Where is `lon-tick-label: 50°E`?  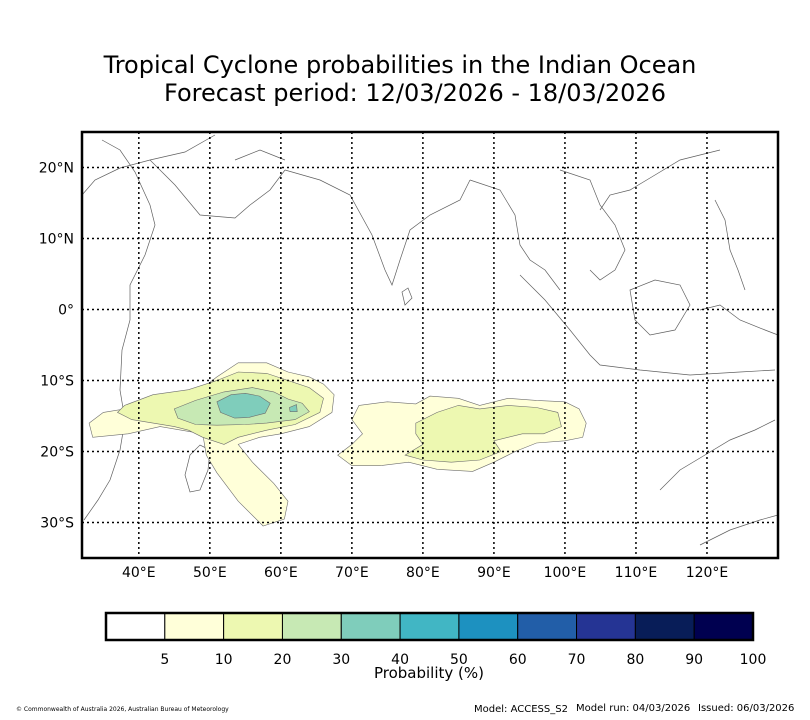
lon-tick-label: 50°E is located at coordinates (210, 573).